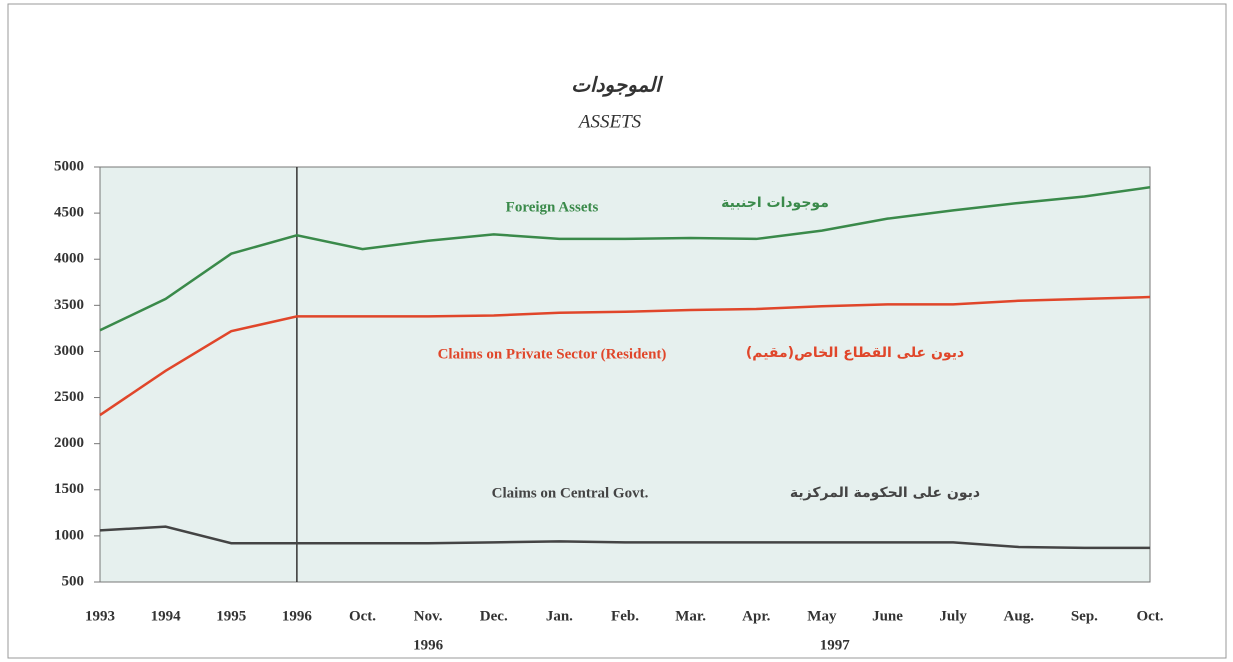 The width and height of the screenshot is (1233, 662). I want to click on x-tick-label: Jan., so click(559, 616).